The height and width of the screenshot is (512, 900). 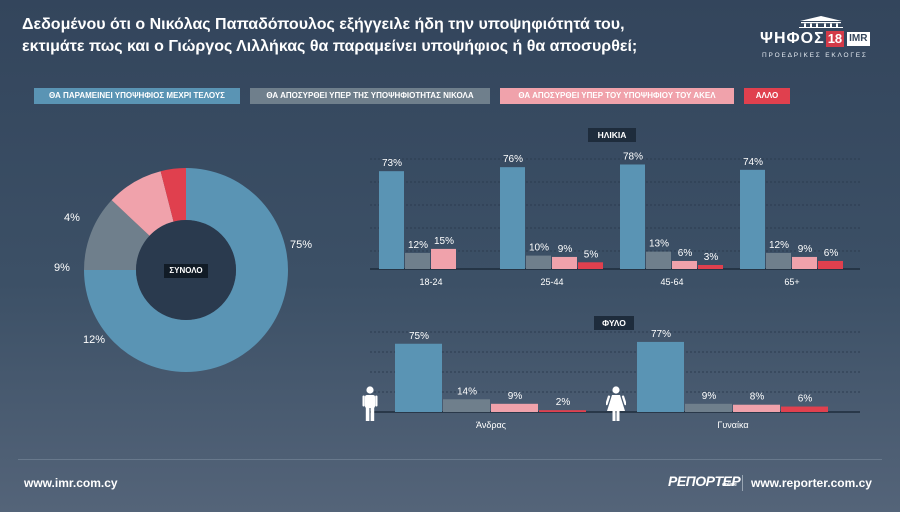 I want to click on reporter-logo: ΡΕΠΟΡΤΕΡ, so click(x=704, y=481).